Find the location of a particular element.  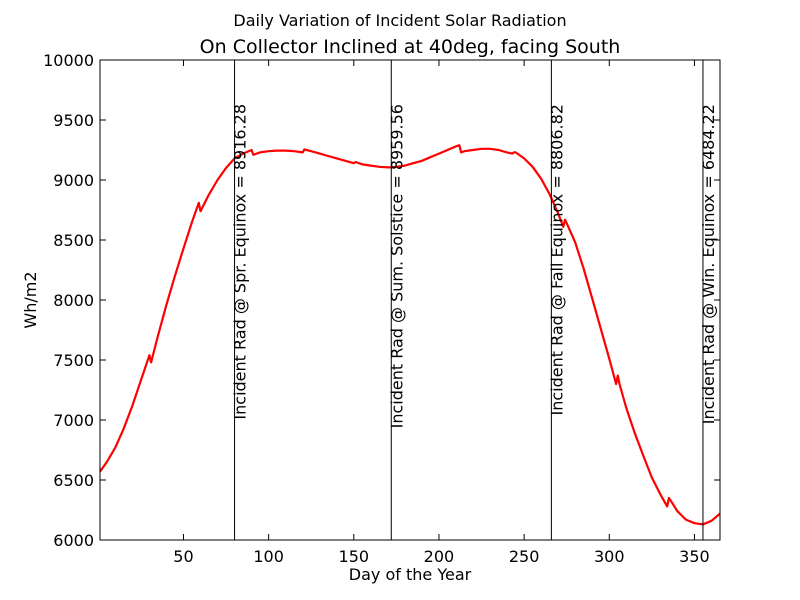

x-tick-label: 200 is located at coordinates (439, 556).